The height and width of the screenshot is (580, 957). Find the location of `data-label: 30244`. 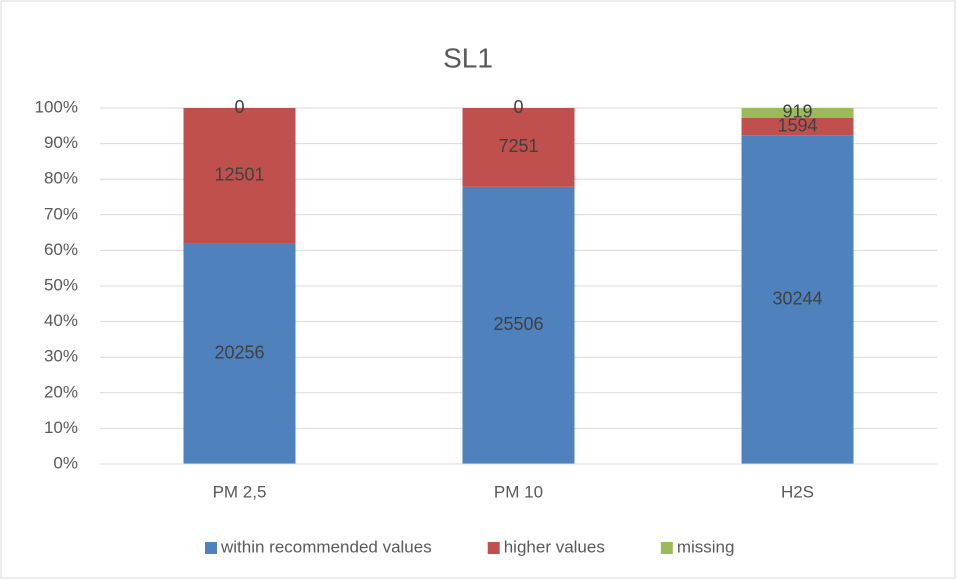

data-label: 30244 is located at coordinates (797, 298).